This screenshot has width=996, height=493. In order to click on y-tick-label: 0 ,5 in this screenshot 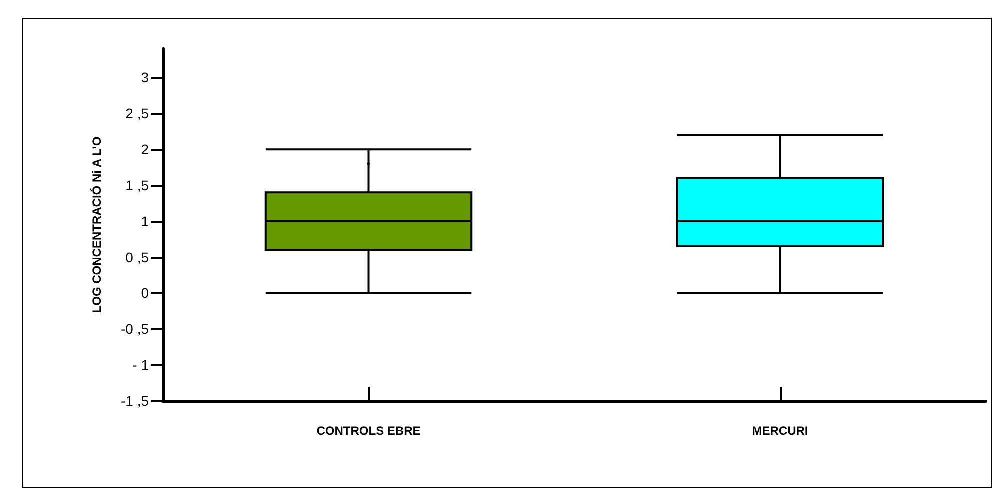, I will do `click(138, 257)`.